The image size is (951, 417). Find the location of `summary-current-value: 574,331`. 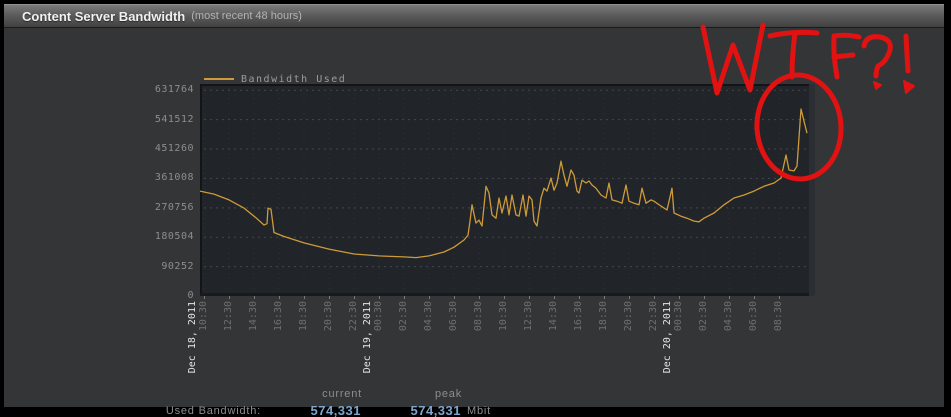

summary-current-value: 574,331 is located at coordinates (335, 410).